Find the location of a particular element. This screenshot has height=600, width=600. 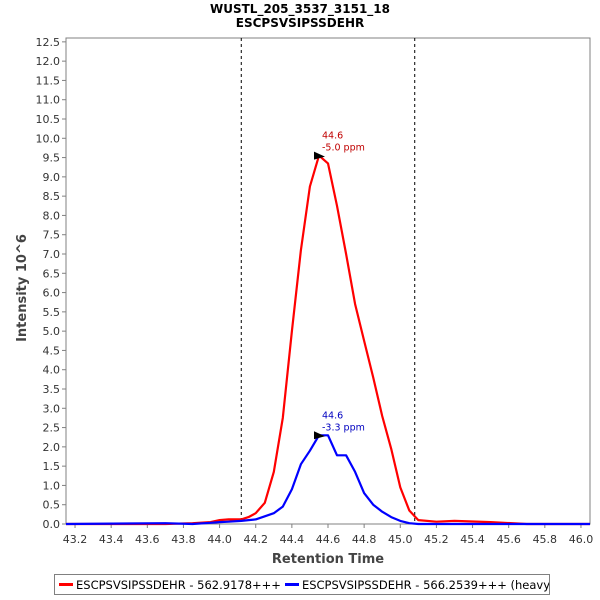

y-tick-label: 11.0 is located at coordinates (48, 100).